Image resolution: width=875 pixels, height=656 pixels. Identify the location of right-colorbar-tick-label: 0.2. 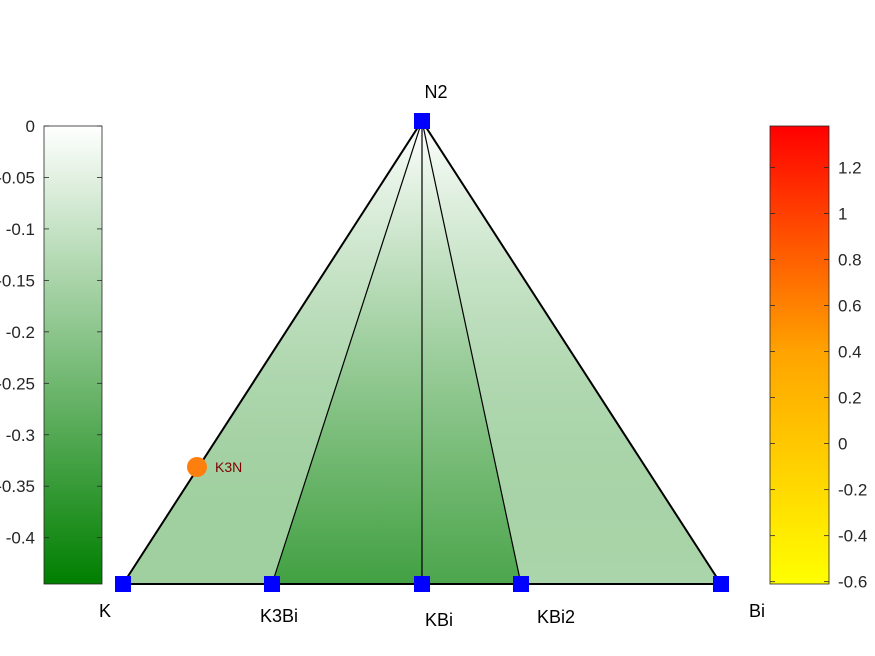
(850, 398).